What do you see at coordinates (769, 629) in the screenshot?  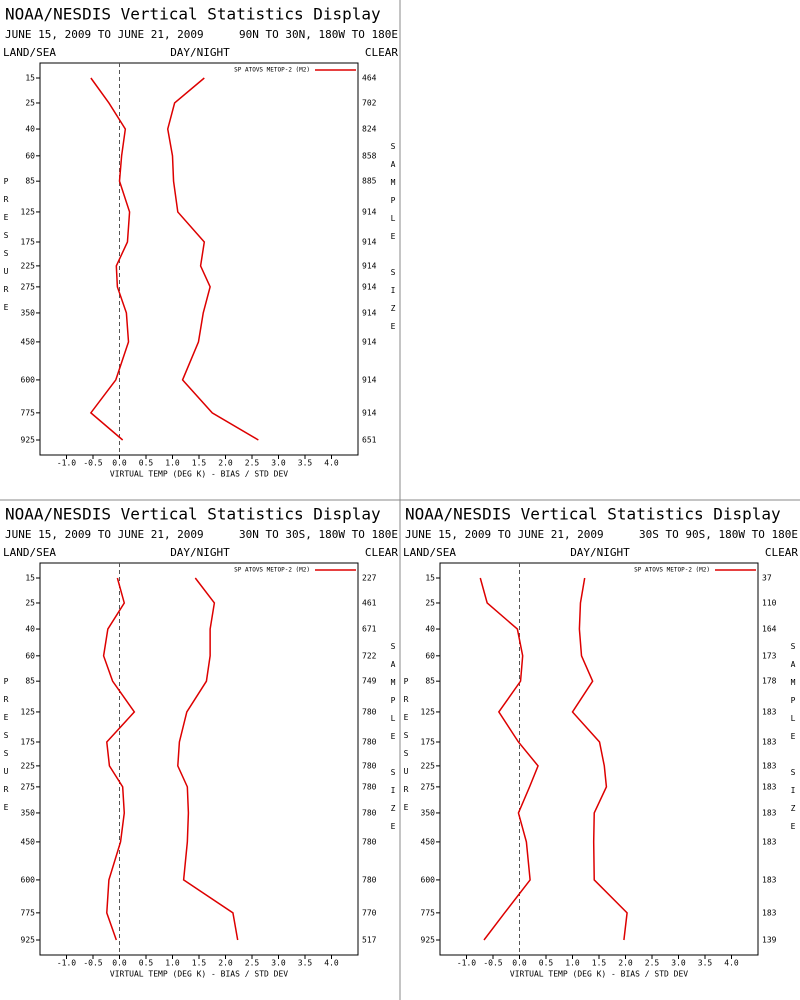 I see `sample-size: 164` at bounding box center [769, 629].